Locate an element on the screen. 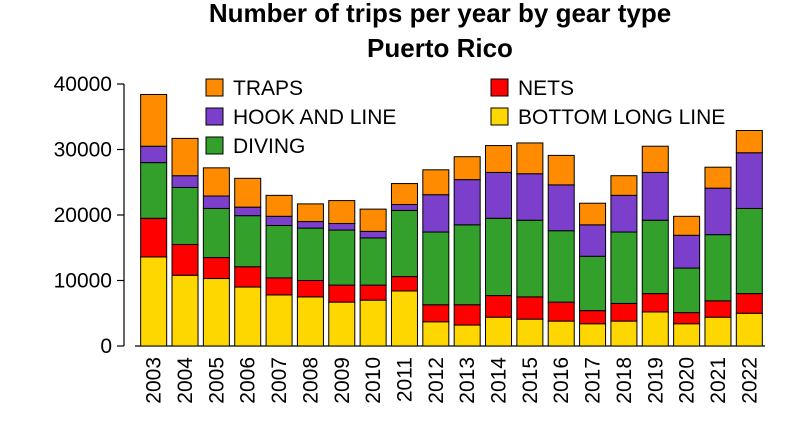  x-tick-label: 2011 is located at coordinates (404, 379).